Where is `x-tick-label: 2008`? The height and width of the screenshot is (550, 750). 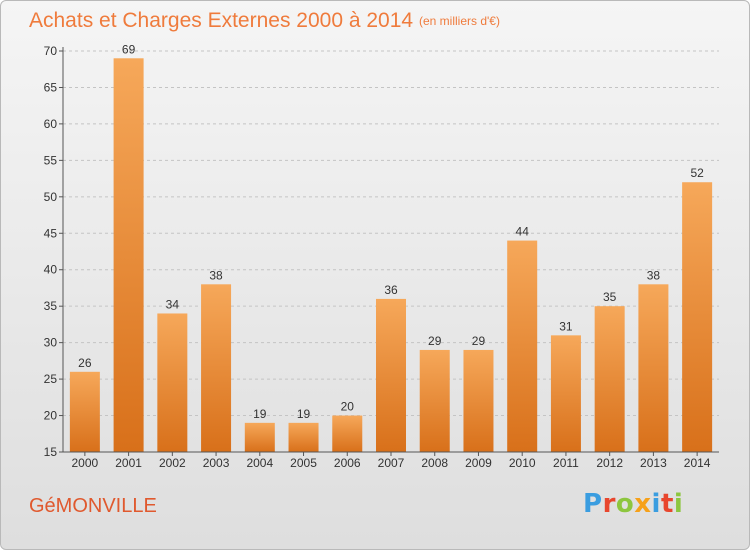 x-tick-label: 2008 is located at coordinates (434, 463).